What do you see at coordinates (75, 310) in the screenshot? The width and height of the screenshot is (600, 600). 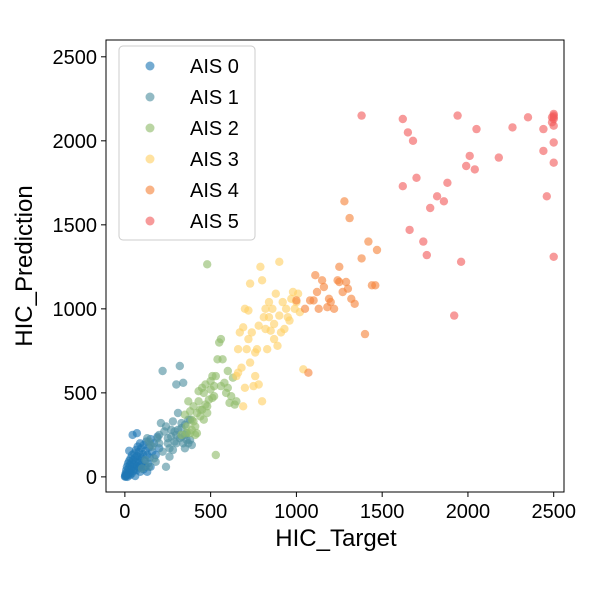 I see `y-tick-label-1000: 1000` at bounding box center [75, 310].